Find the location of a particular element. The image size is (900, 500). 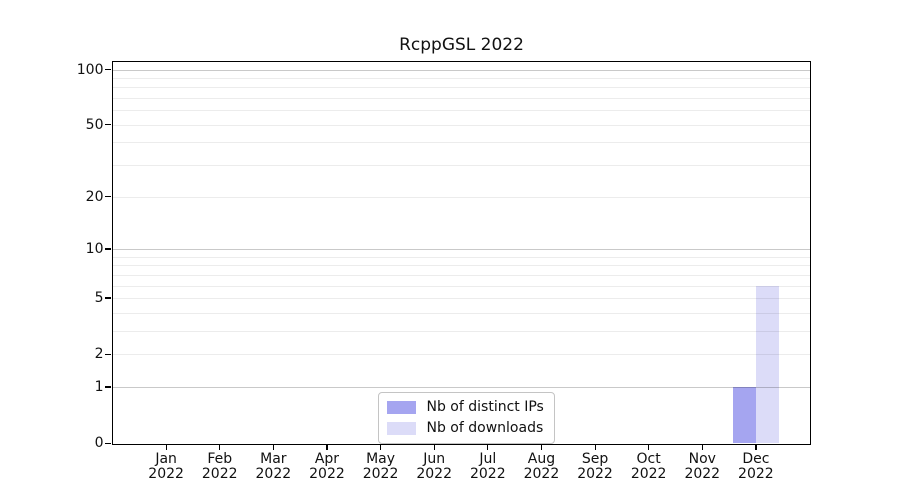

x-tick-month: Sep is located at coordinates (595, 458).